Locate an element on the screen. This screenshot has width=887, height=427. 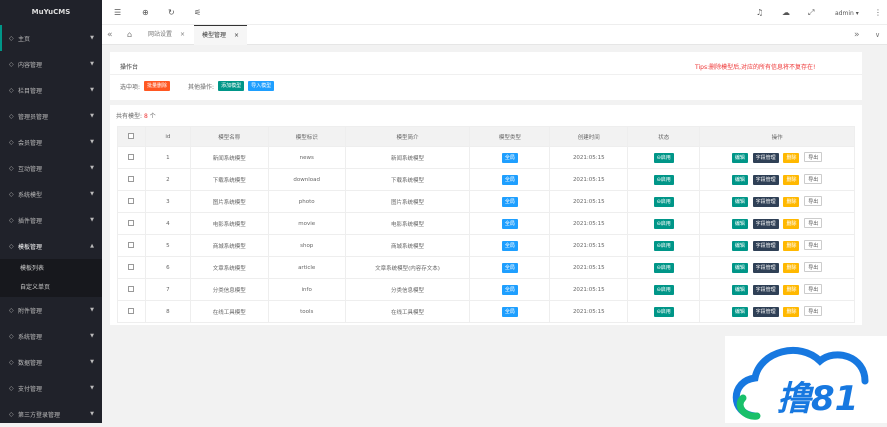
refresh-icon: ↻ is located at coordinates (171, 12).